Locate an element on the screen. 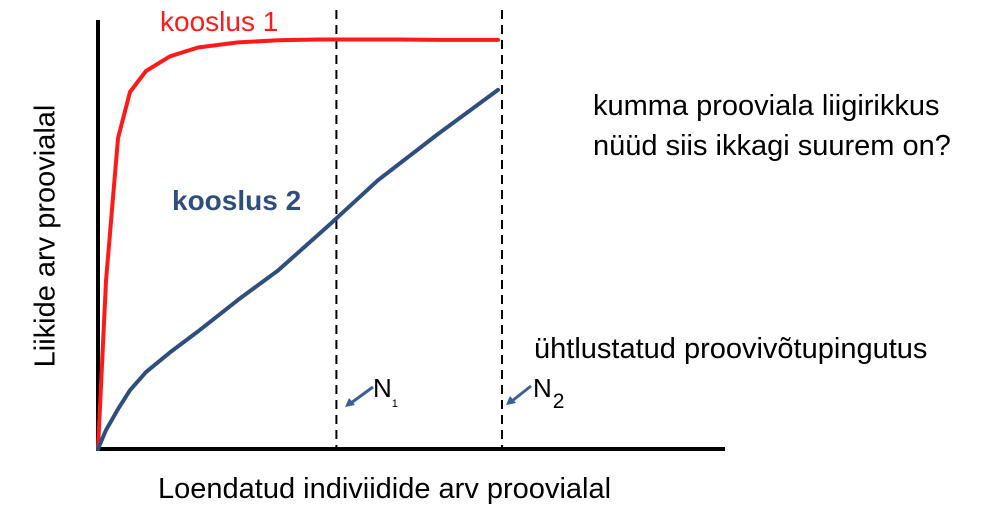 This screenshot has height=523, width=994. arrow-n1 is located at coordinates (359, 396).